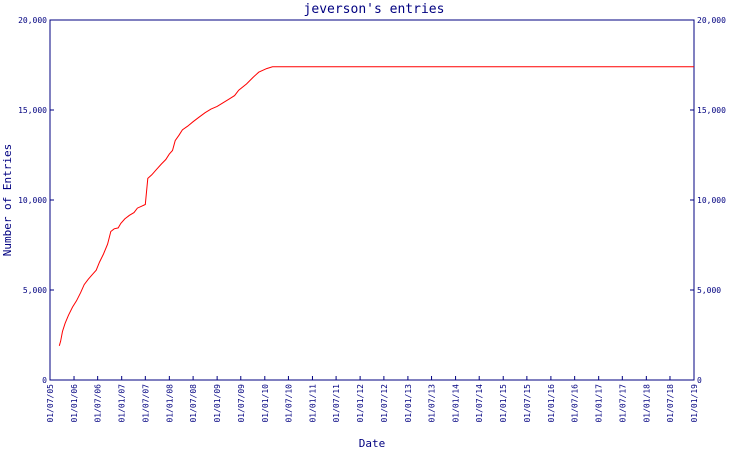 The image size is (750, 455). Describe the element at coordinates (241, 403) in the screenshot. I see `x-tick-label: 01/07/09` at that location.